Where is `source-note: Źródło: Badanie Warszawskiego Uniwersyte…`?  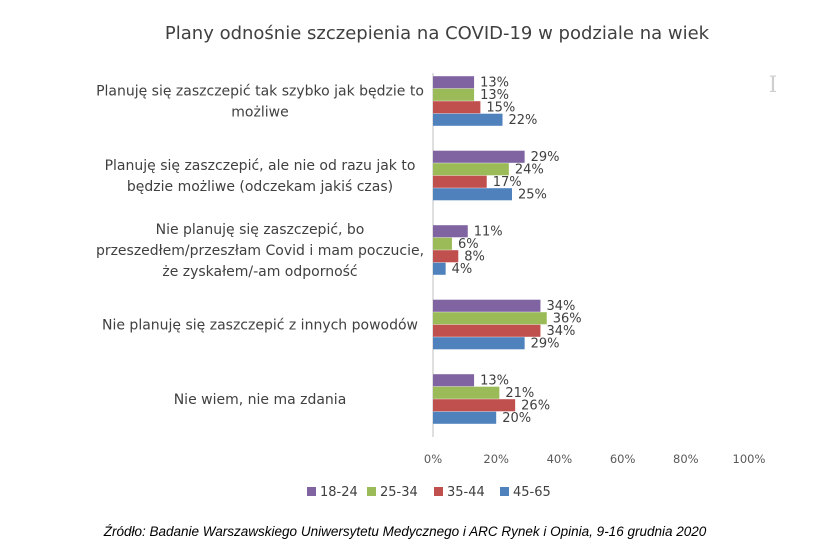
source-note: Źródło: Badanie Warszawskiego Uniwersyte… is located at coordinates (405, 531).